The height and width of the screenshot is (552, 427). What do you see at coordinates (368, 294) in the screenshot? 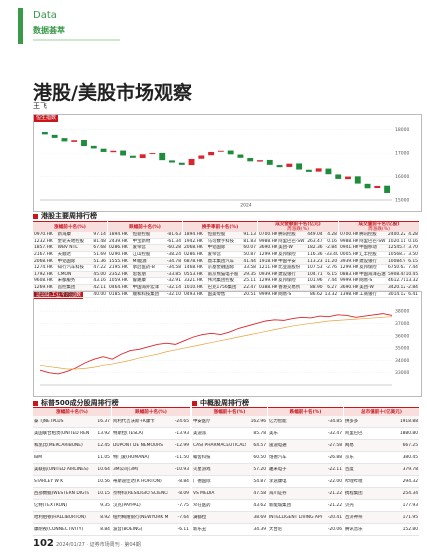
I see `table-cell: 工商银行` at bounding box center [368, 294].